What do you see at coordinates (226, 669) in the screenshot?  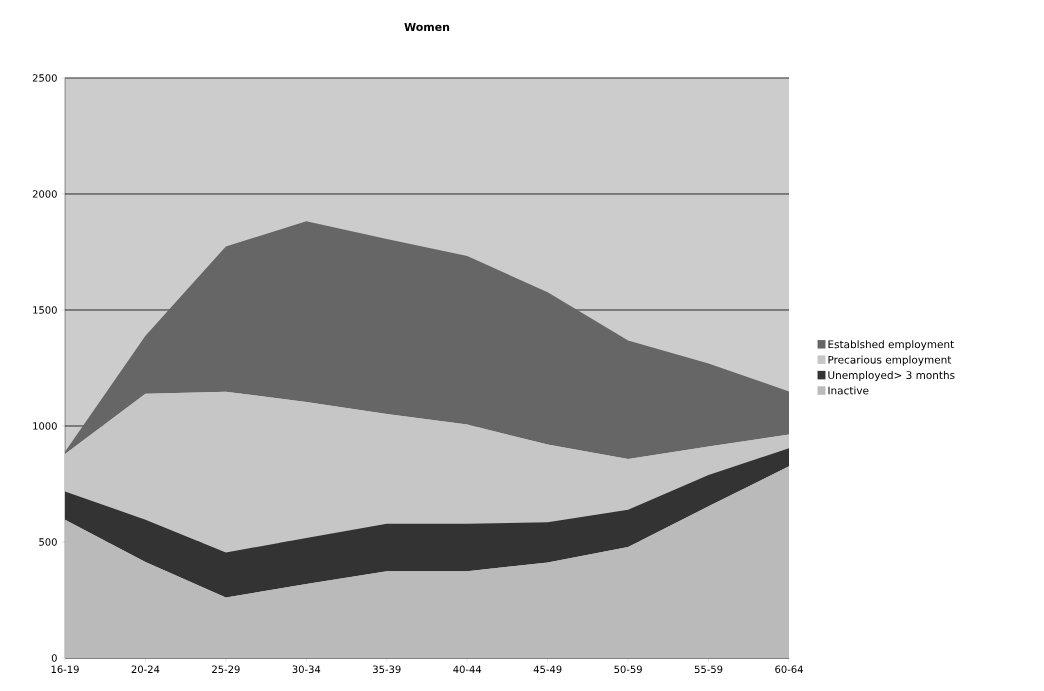 I see `x-tick-label: 25-29` at bounding box center [226, 669].